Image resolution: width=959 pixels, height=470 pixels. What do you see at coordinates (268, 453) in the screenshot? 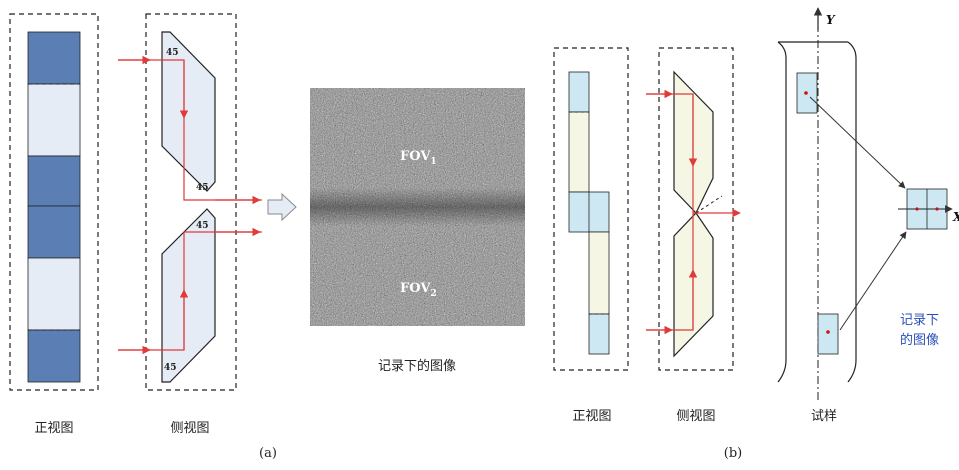
I see `caption-a: (a)` at bounding box center [268, 453].